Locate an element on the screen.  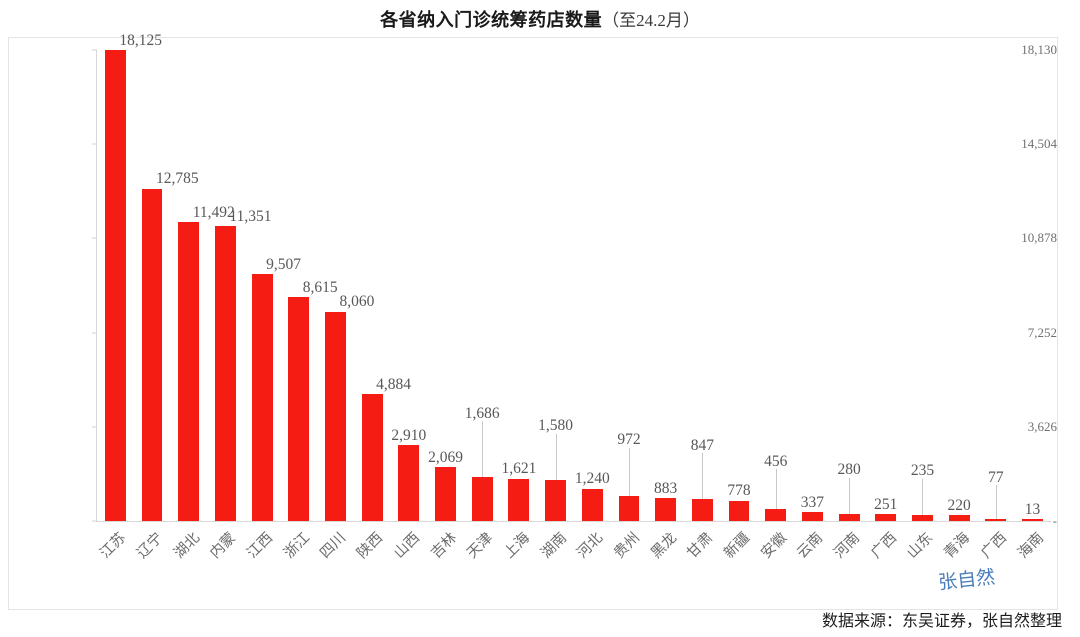
x-axis-tick-label: 安徽 is located at coordinates (774, 545).